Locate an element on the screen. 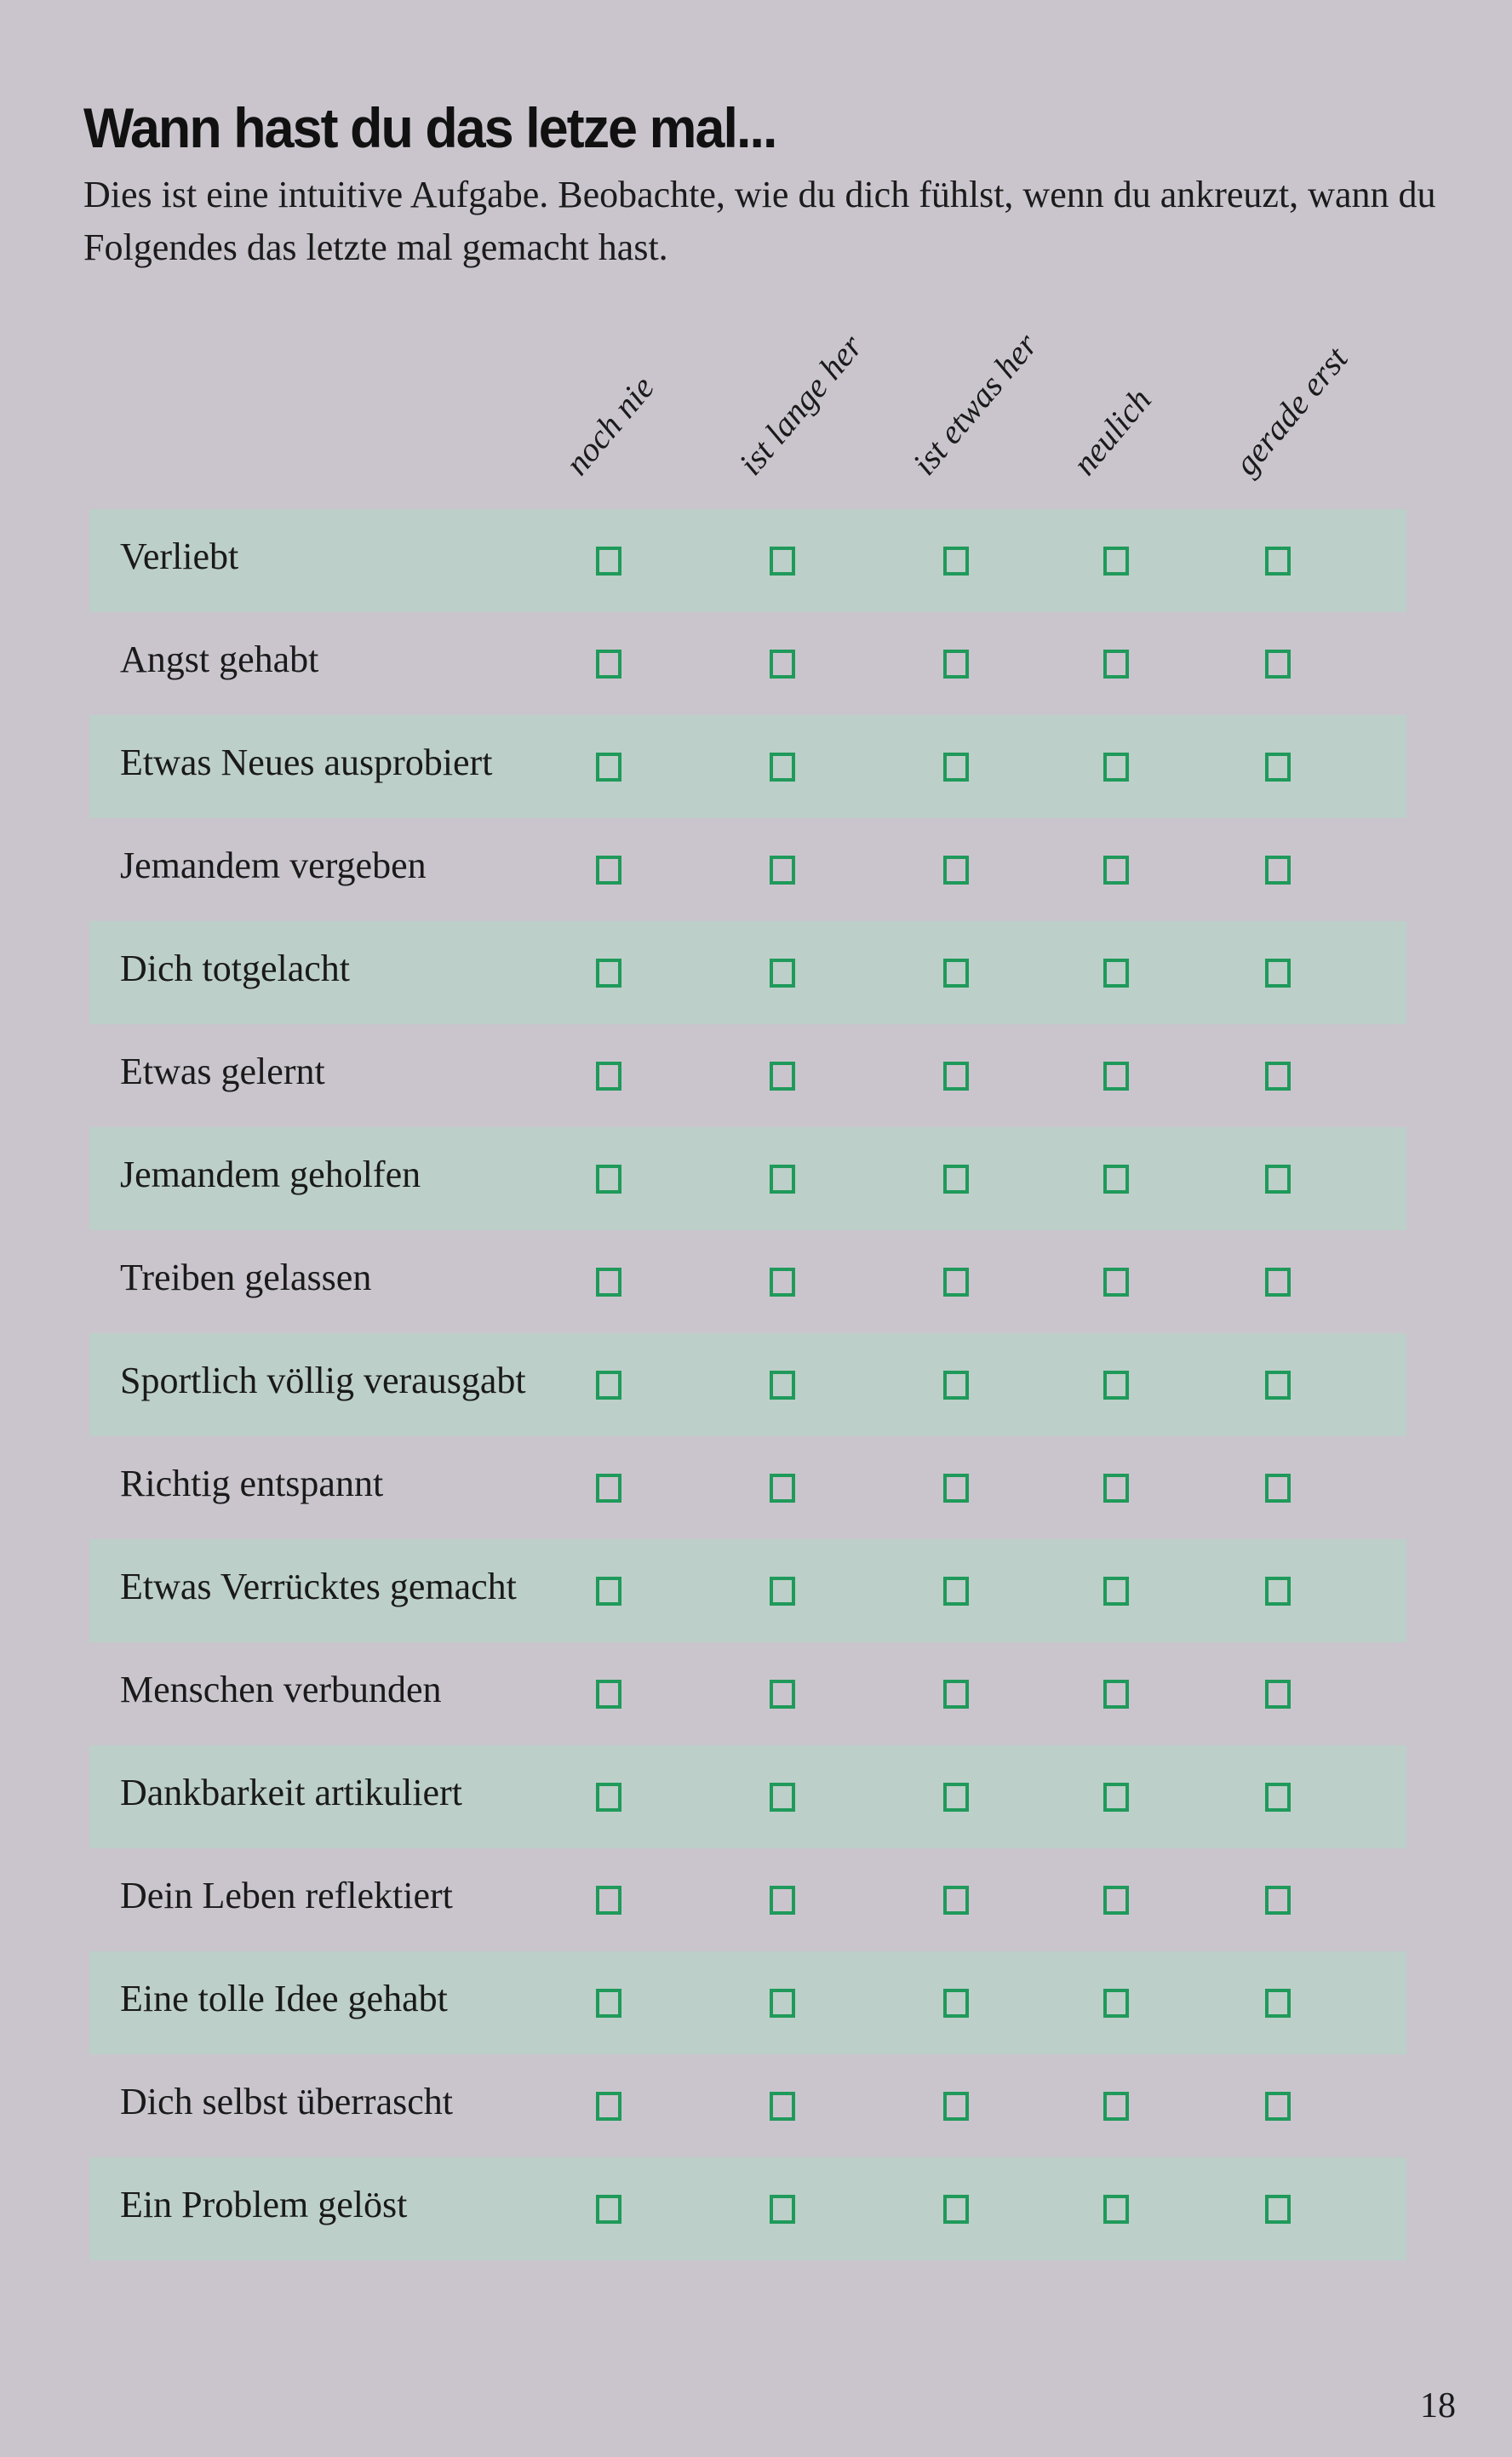 The image size is (1512, 2457). row-label: Sportlich völlig verausgabt is located at coordinates (323, 1380).